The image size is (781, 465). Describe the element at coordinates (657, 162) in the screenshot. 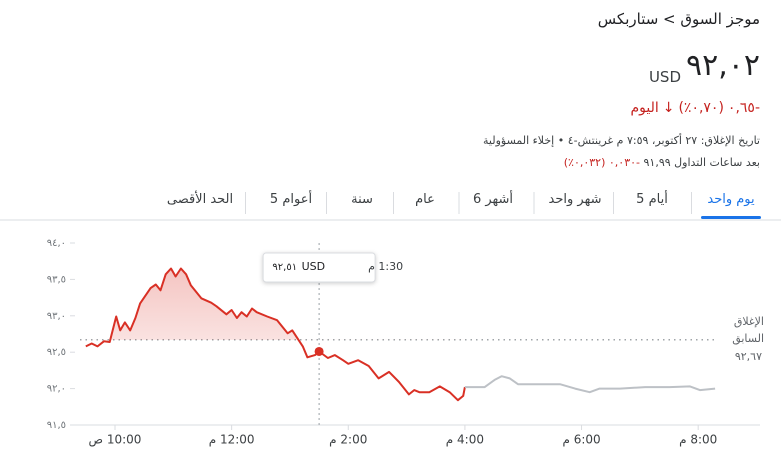

I see `after-hours-price: ٩١,٩٩` at that location.